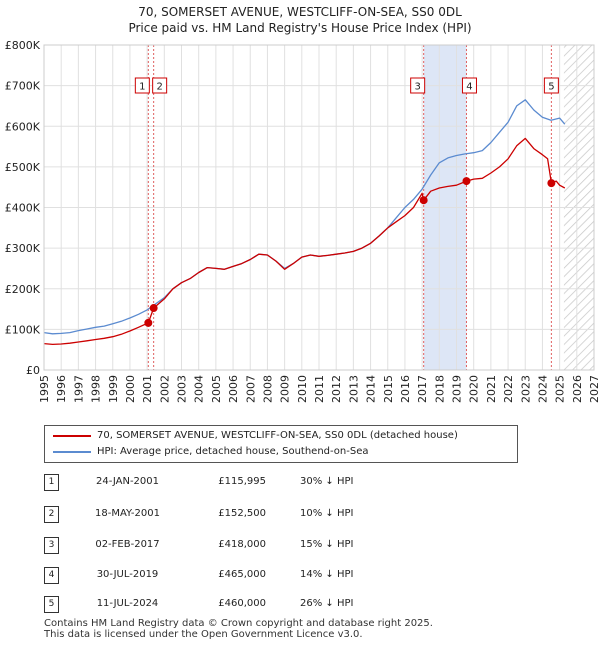  I want to click on x-tick-label: 1999, so click(113, 389).